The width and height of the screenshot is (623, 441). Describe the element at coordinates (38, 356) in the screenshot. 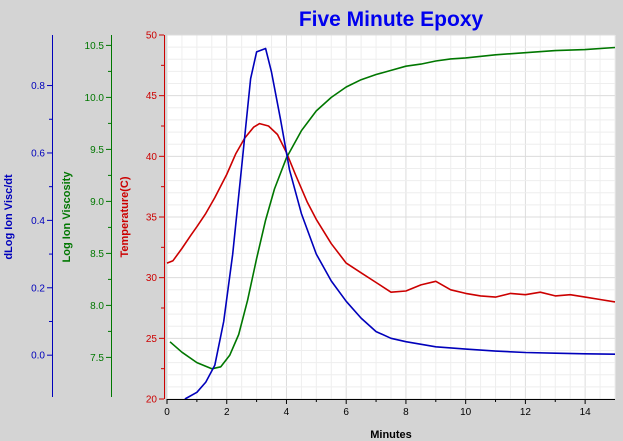

I see `y-tick-label-dlog: 0.0` at that location.